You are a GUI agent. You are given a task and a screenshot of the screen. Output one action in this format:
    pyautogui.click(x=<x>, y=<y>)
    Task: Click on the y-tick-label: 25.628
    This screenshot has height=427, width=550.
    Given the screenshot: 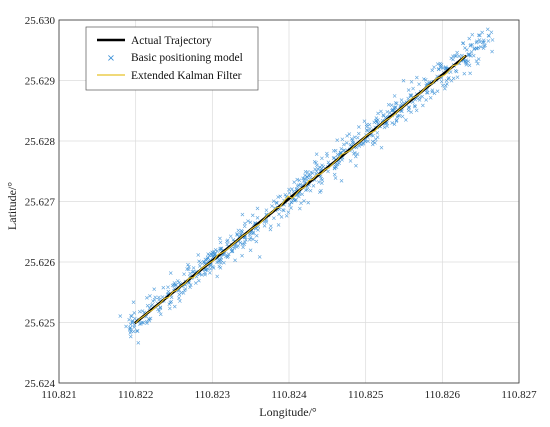 What is the action you would take?
    pyautogui.click(x=40, y=142)
    